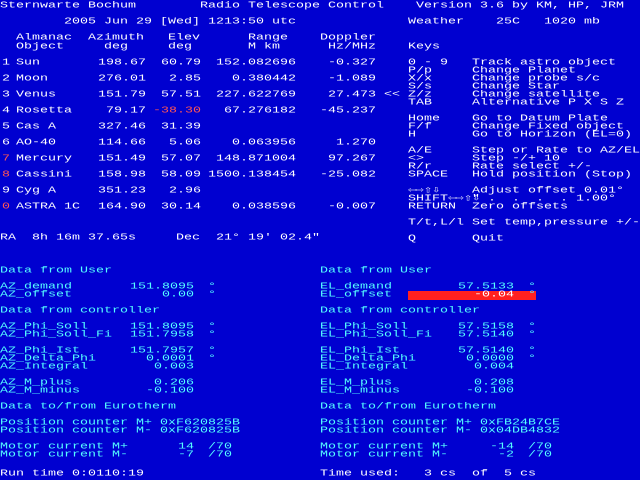 The image size is (640, 480). I want to click on field-value: 0.00, so click(178, 295).